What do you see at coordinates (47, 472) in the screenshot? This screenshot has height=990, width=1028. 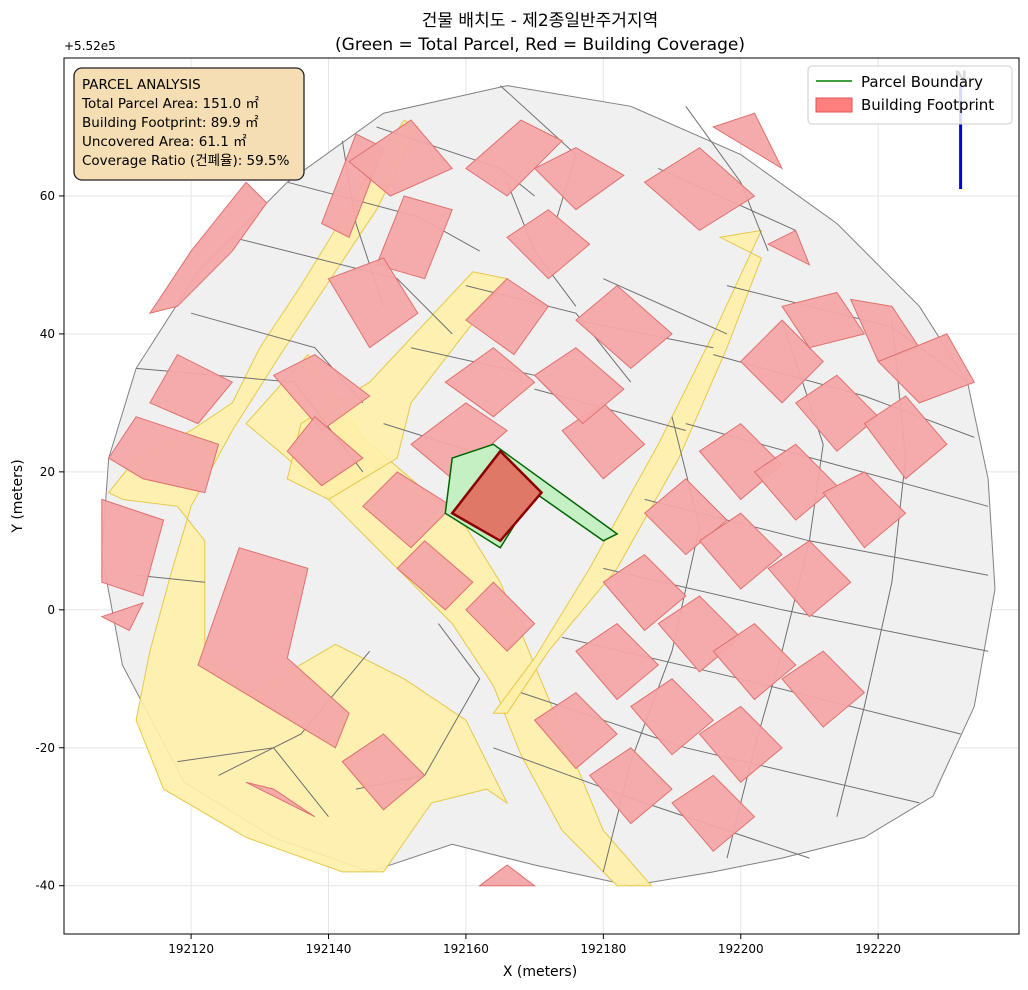 I see `y-tick-label-3: 20` at bounding box center [47, 472].